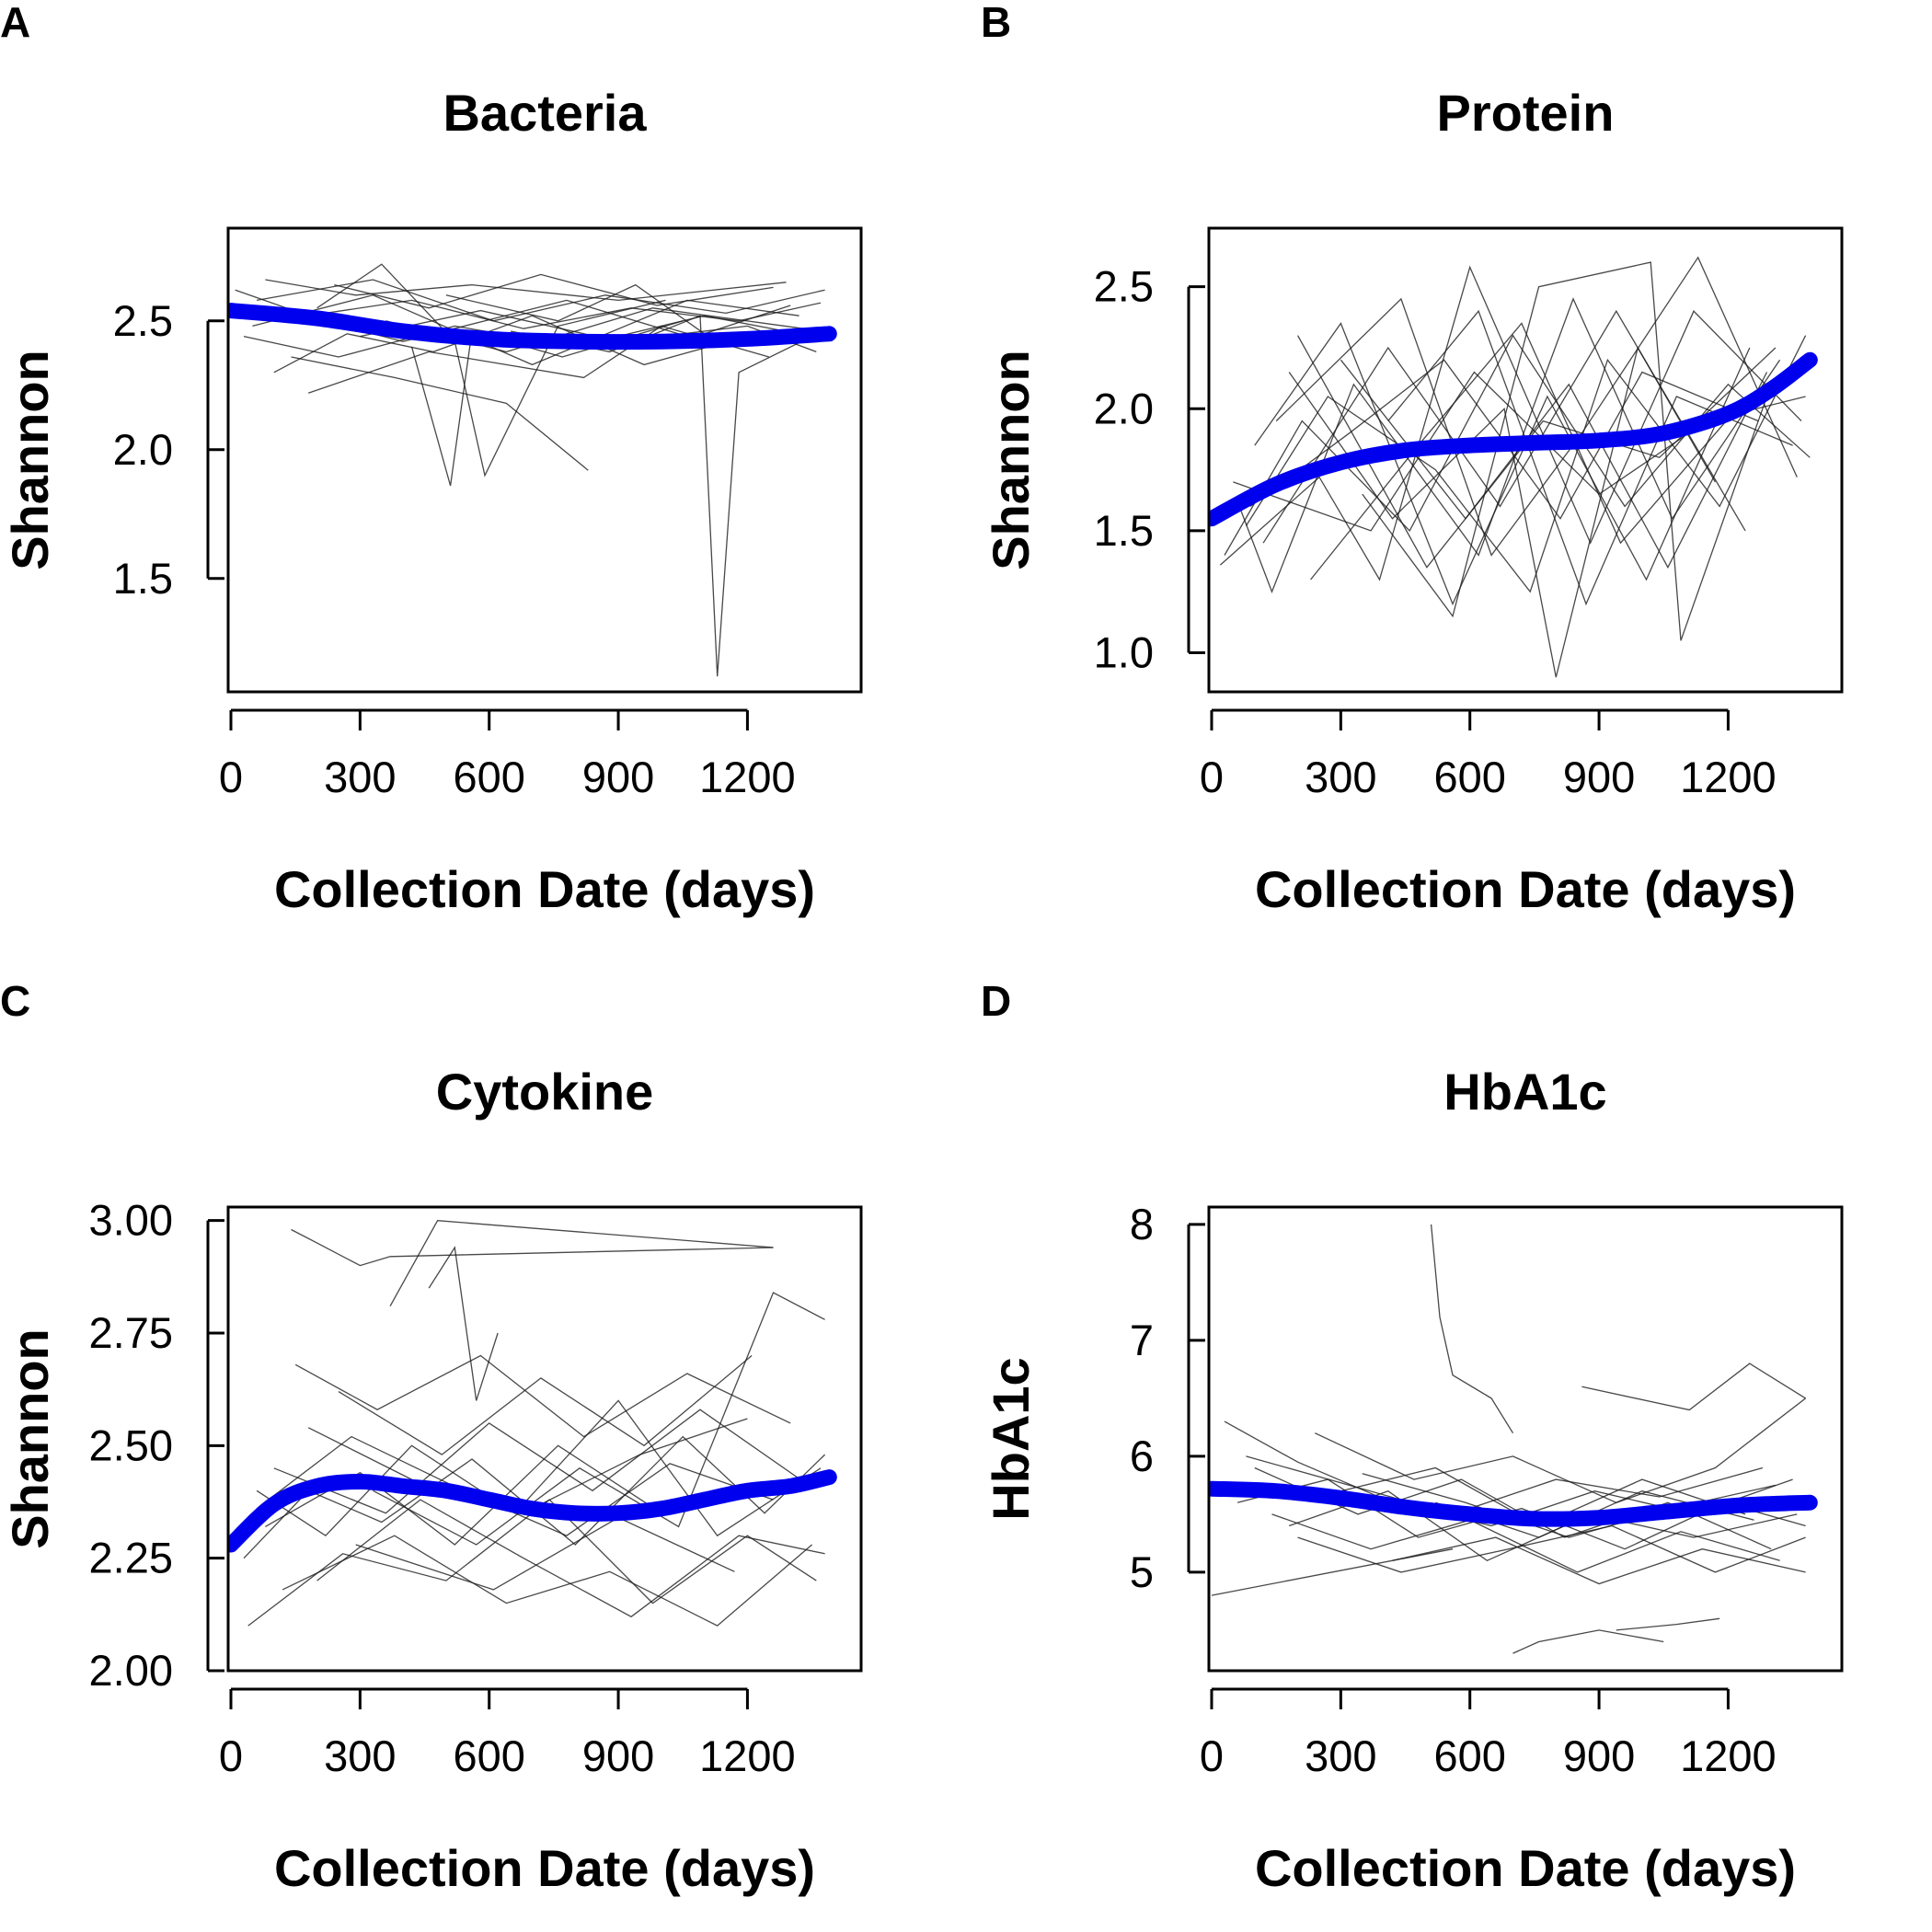 Image resolution: width=1932 pixels, height=1932 pixels. I want to click on y-tick-label: 2.00, so click(131, 1670).